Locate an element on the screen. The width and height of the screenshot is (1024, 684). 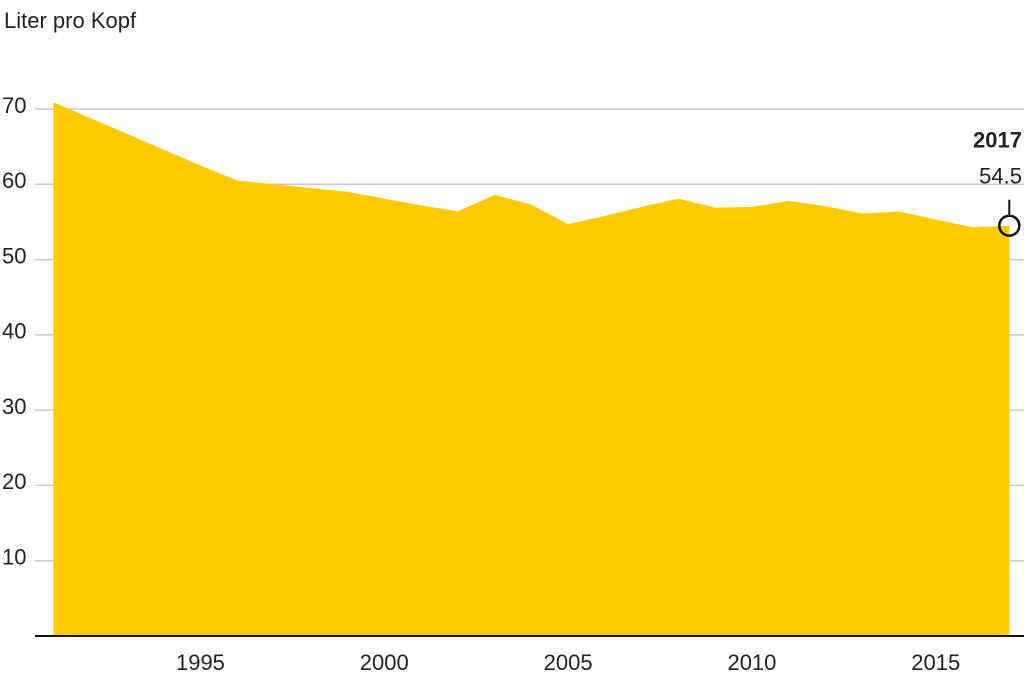
chart-title: Liter pro Kopf is located at coordinates (70, 20).